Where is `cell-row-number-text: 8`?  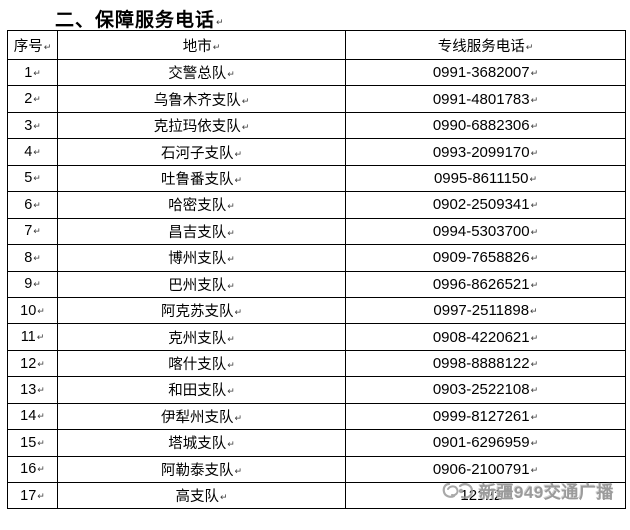 cell-row-number-text: 8 is located at coordinates (28, 257).